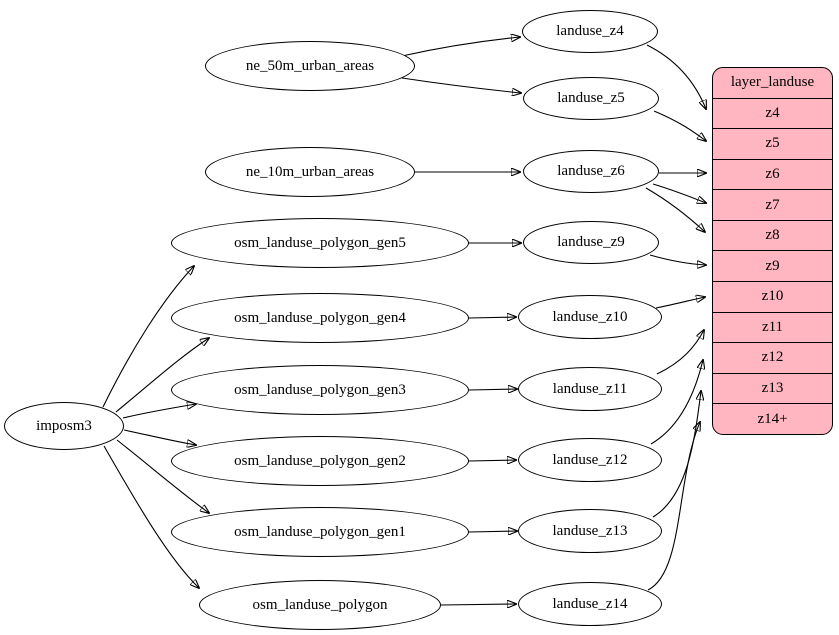  Describe the element at coordinates (680, 352) in the screenshot. I see `edge-landuse_z11-row_z11` at that location.